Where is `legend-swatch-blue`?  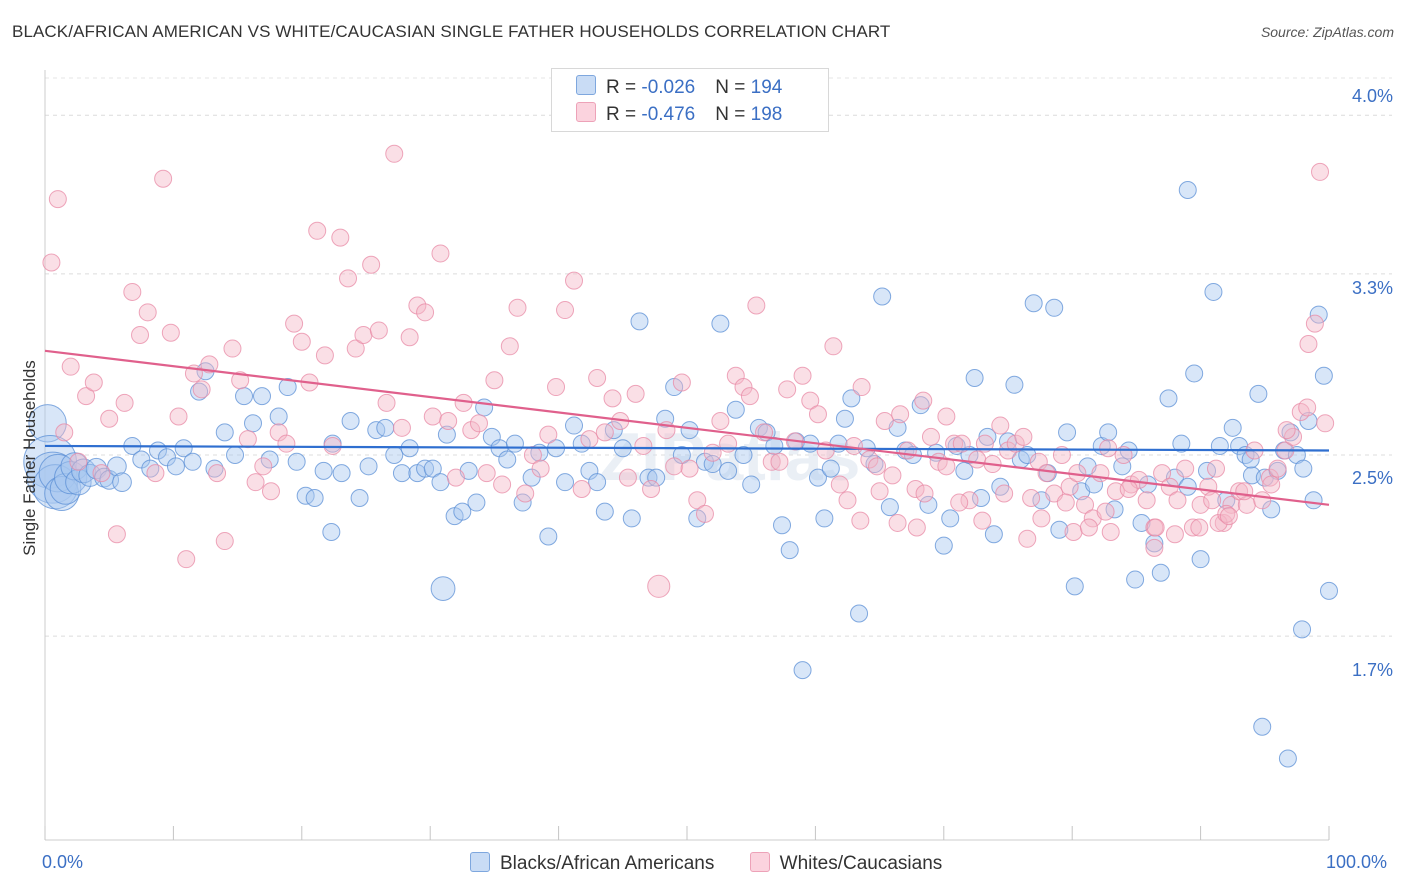 legend-swatch-blue is located at coordinates (586, 85).